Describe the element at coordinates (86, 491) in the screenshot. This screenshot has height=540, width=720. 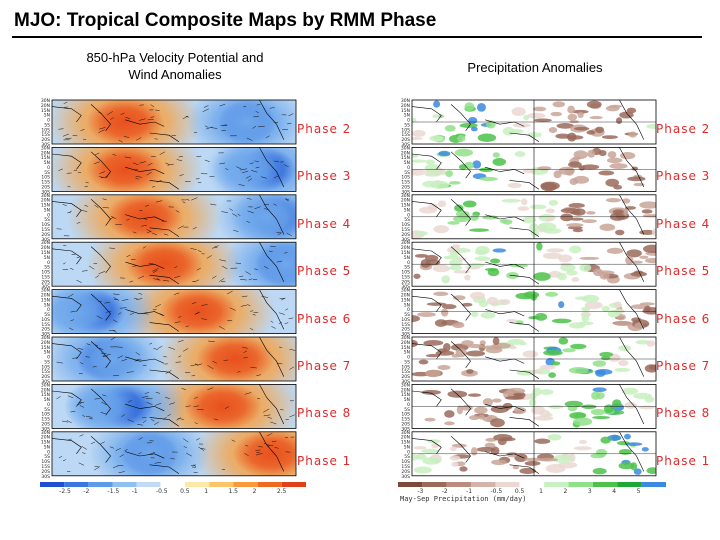
I see `left-colorbar-tick: -2` at that location.